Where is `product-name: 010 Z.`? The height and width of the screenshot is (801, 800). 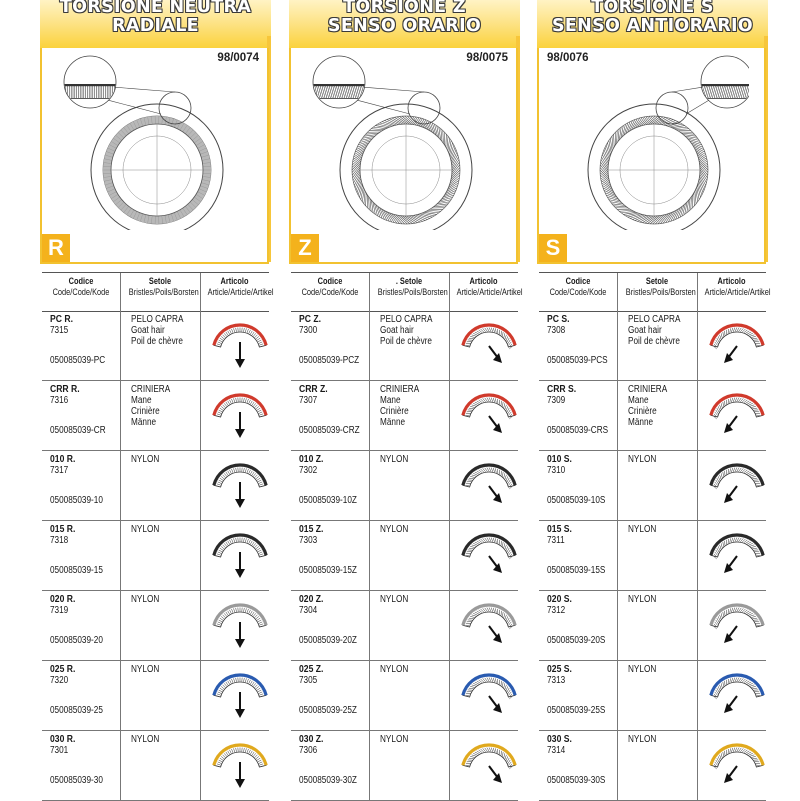
product-name: 010 Z. is located at coordinates (311, 459).